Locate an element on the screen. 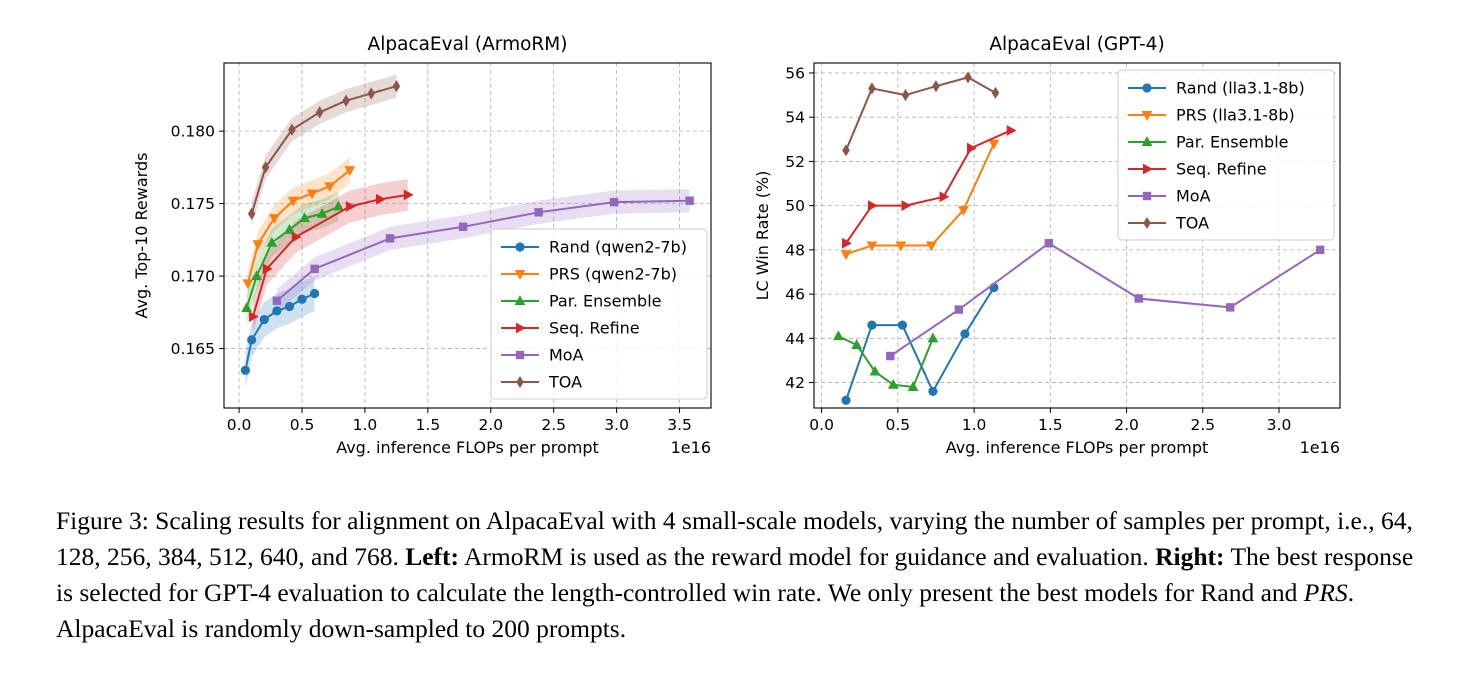 This screenshot has height=678, width=1473. series-line-rand-lla3-1-8b is located at coordinates (920, 343).